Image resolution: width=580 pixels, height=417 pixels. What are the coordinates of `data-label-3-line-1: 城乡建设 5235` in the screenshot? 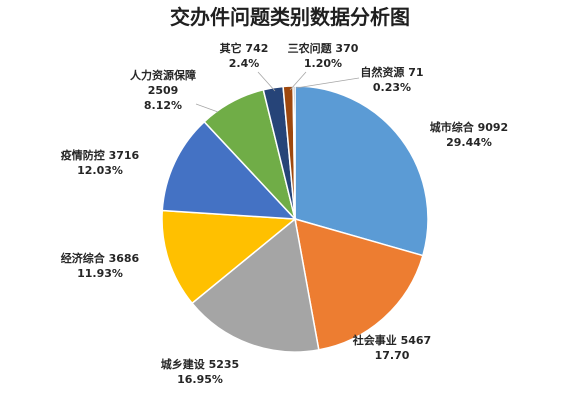 It's located at (200, 364).